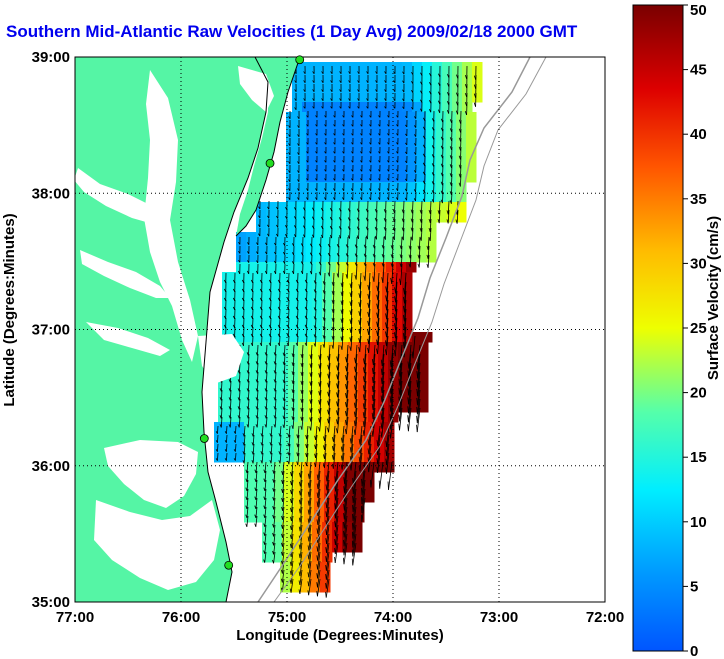 The width and height of the screenshot is (724, 659). Describe the element at coordinates (270, 163) in the screenshot. I see `station-marker` at that location.